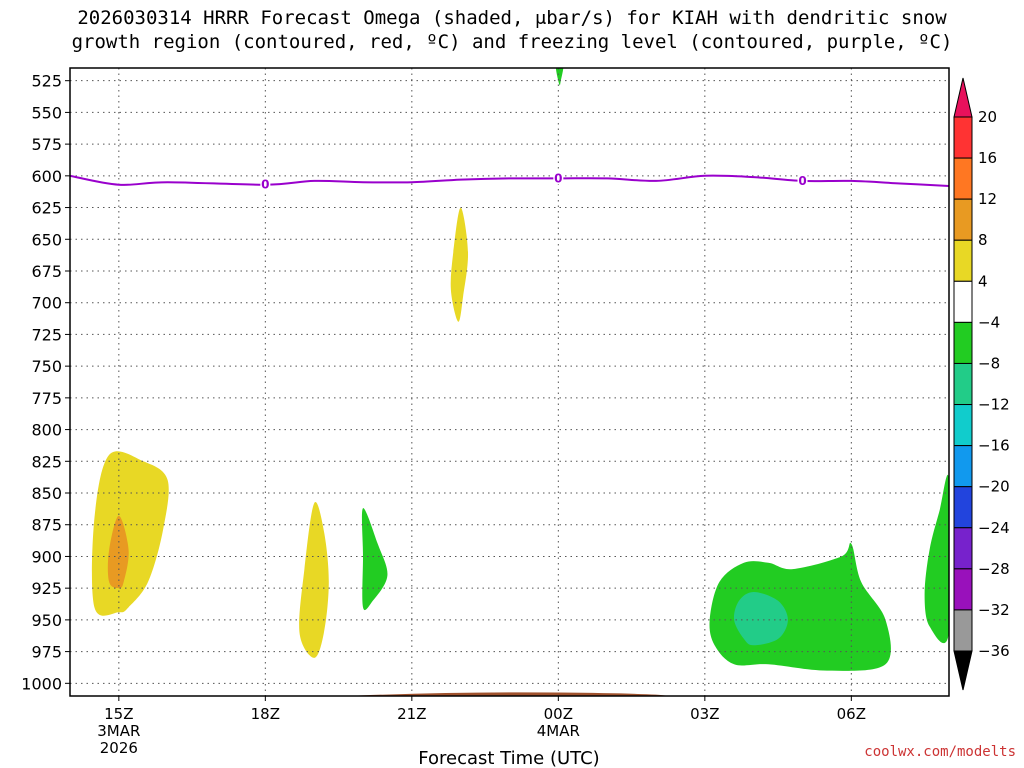 This screenshot has width=1024, height=768. What do you see at coordinates (46, 112) in the screenshot?
I see `y-tick-label: 550` at bounding box center [46, 112].